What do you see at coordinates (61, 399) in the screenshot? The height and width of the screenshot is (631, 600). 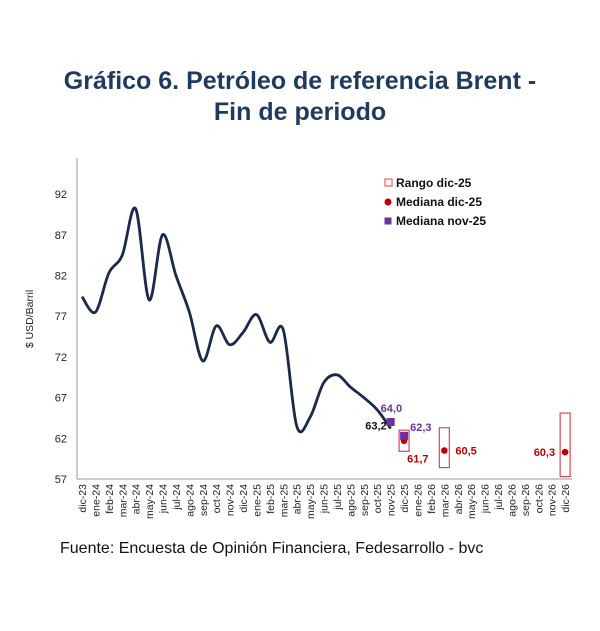 I see `y-tick-label: 67` at bounding box center [61, 399].